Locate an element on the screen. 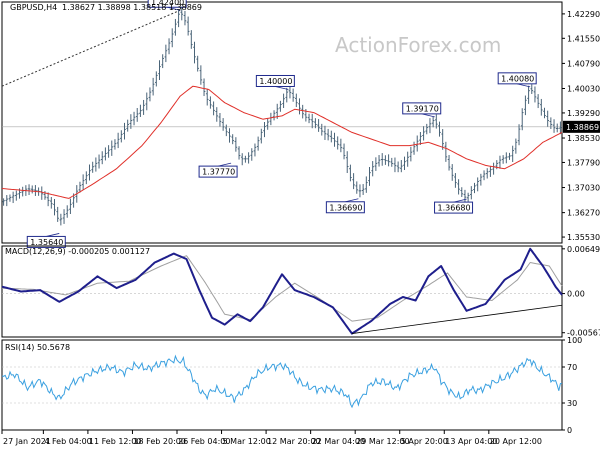 This screenshot has width=600, height=450. price-annotation: 1.36680 is located at coordinates (454, 206).